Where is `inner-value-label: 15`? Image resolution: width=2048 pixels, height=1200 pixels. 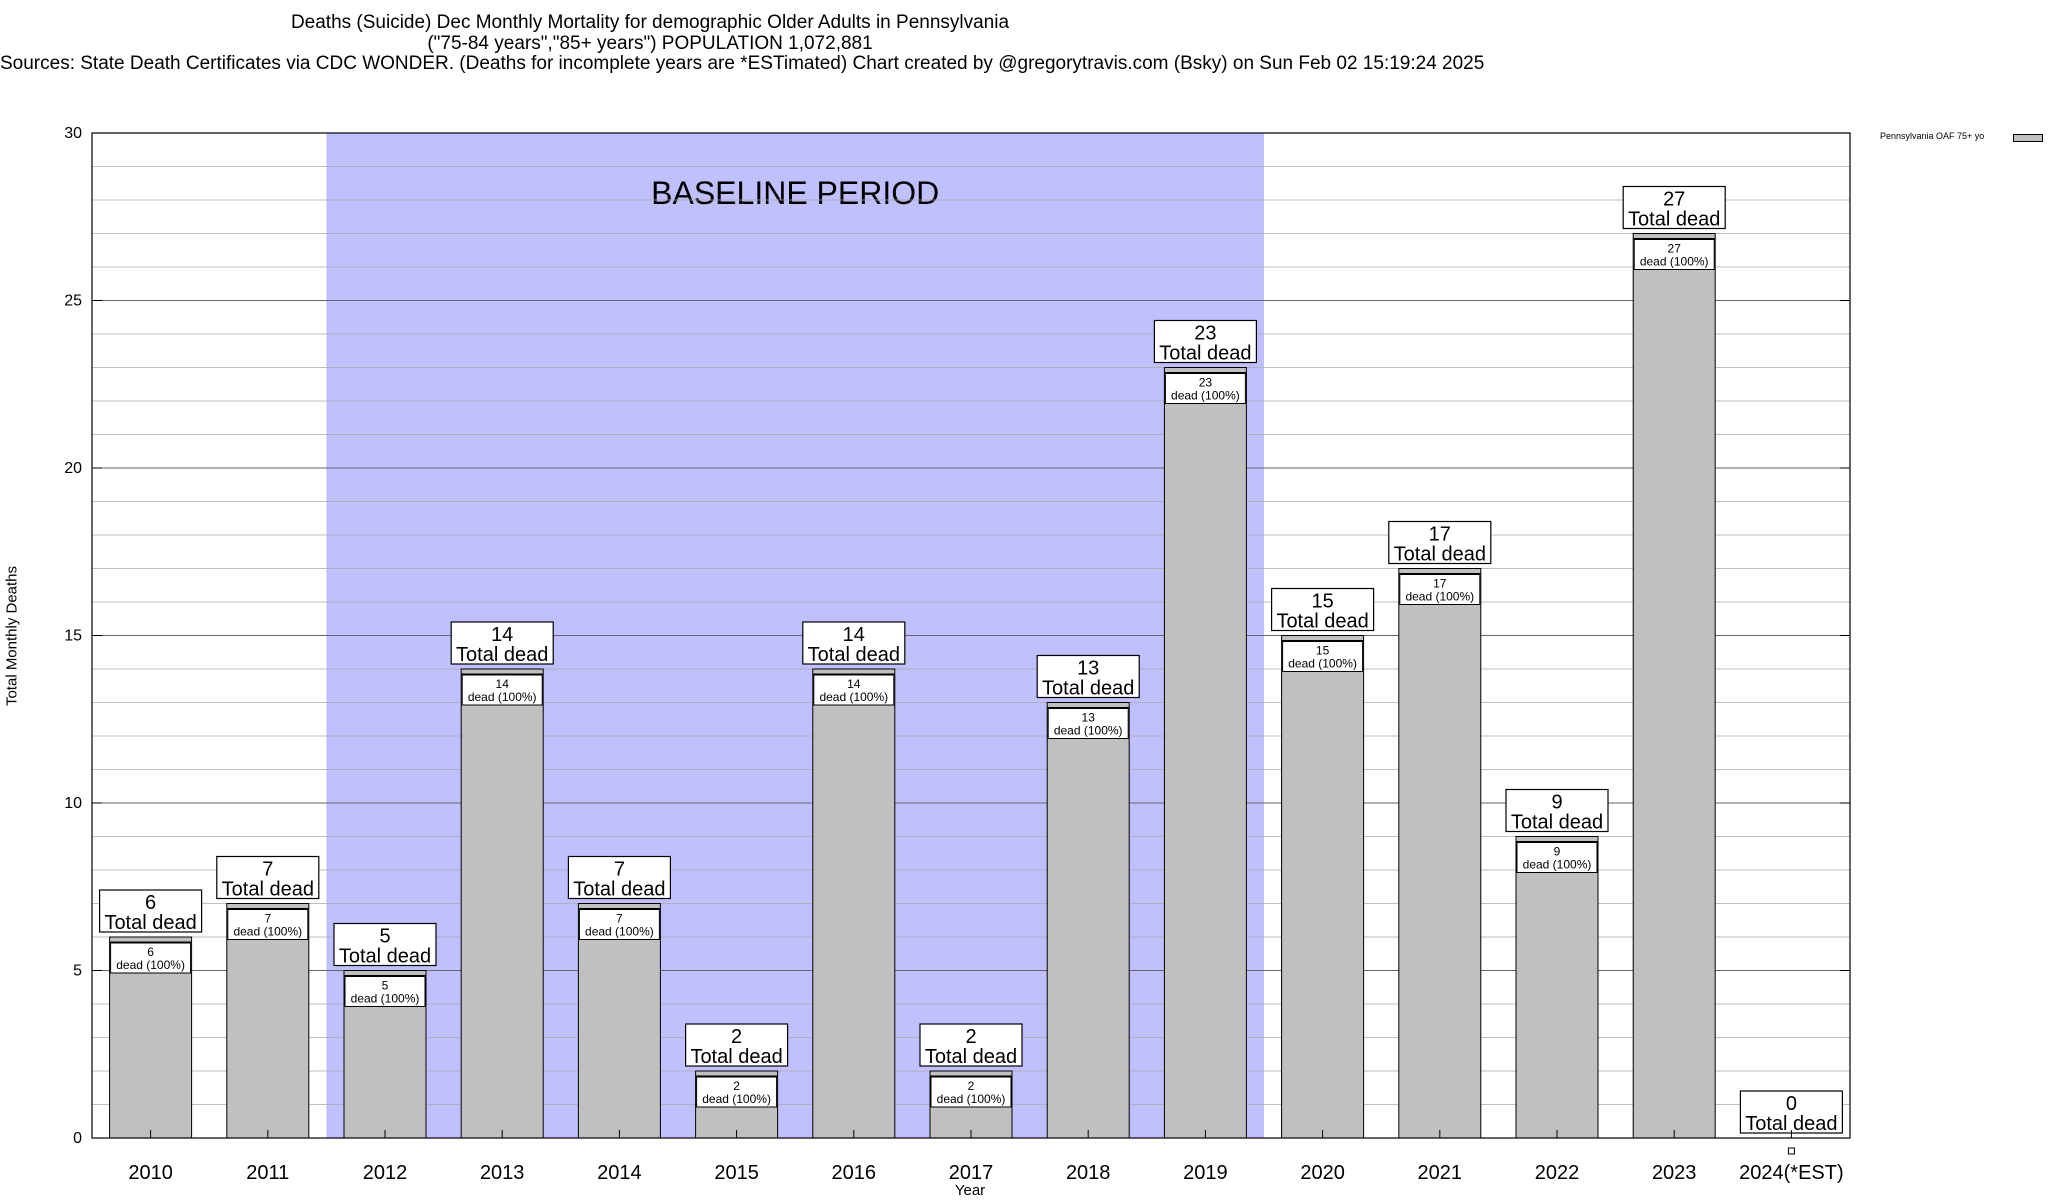
inner-value-label: 15 is located at coordinates (1323, 651).